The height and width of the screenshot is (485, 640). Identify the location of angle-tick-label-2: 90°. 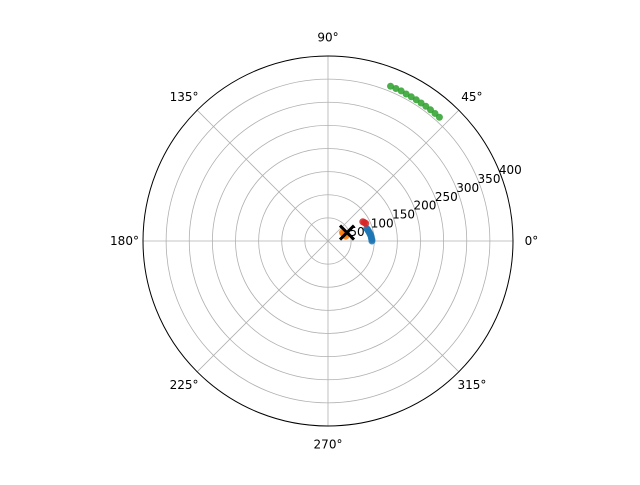
(327, 38).